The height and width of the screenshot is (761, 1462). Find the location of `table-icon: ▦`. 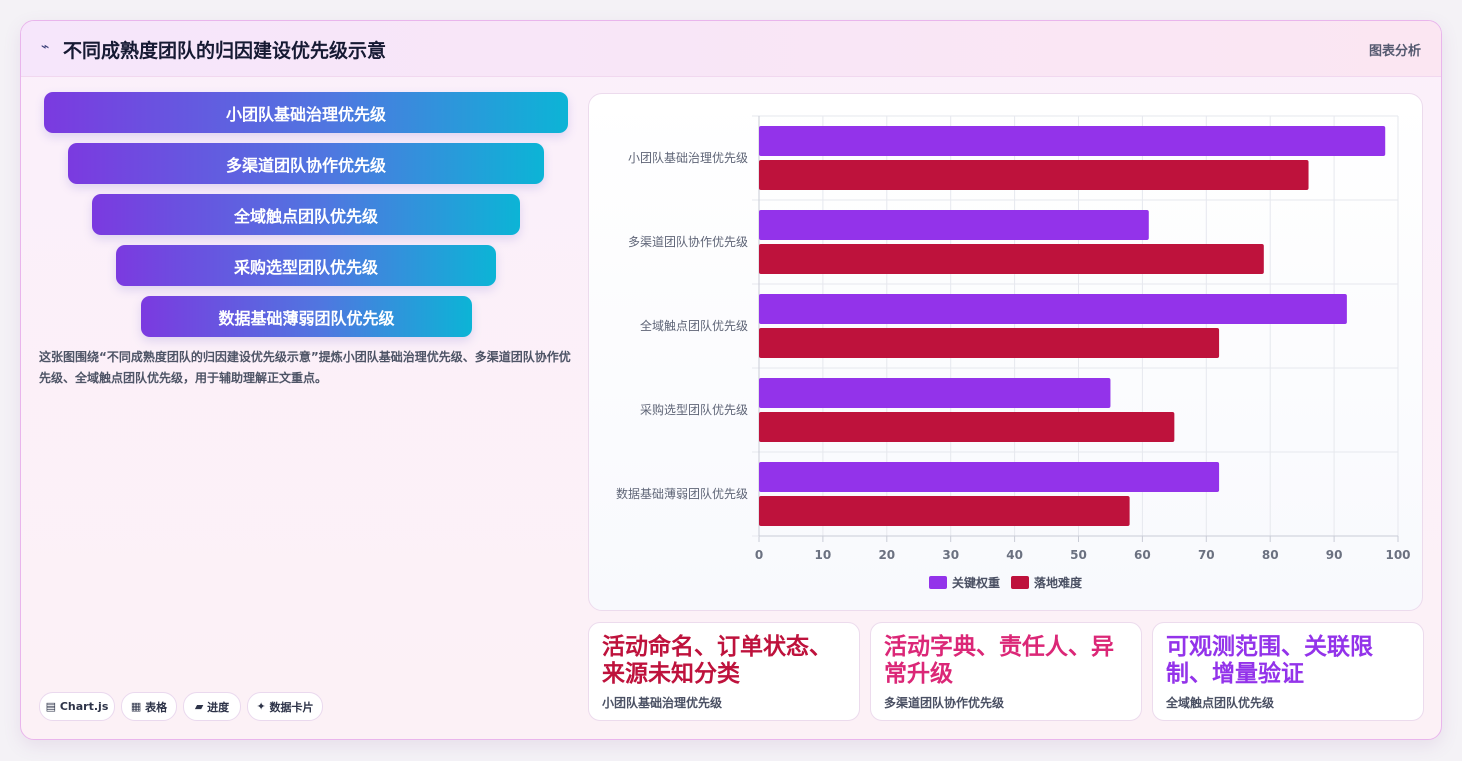

table-icon: ▦ is located at coordinates (136, 706).